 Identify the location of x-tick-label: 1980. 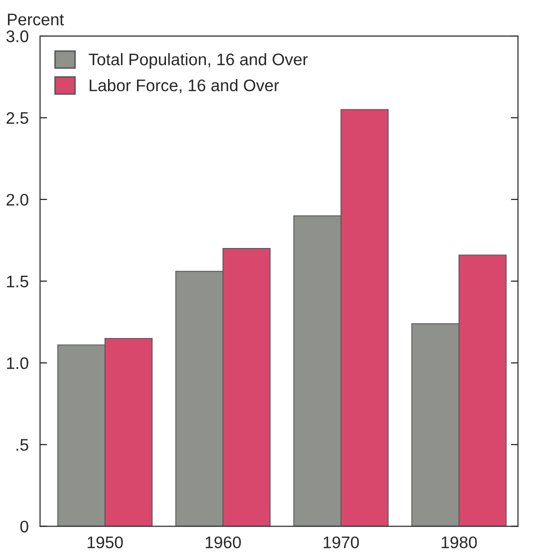
(459, 542).